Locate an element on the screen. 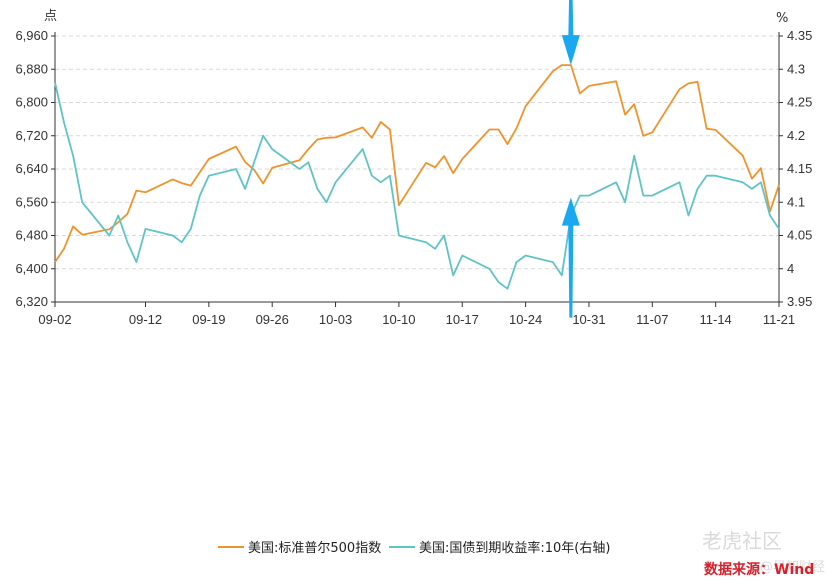 The height and width of the screenshot is (582, 830). x-tick-label: 09-12 is located at coordinates (145, 319).